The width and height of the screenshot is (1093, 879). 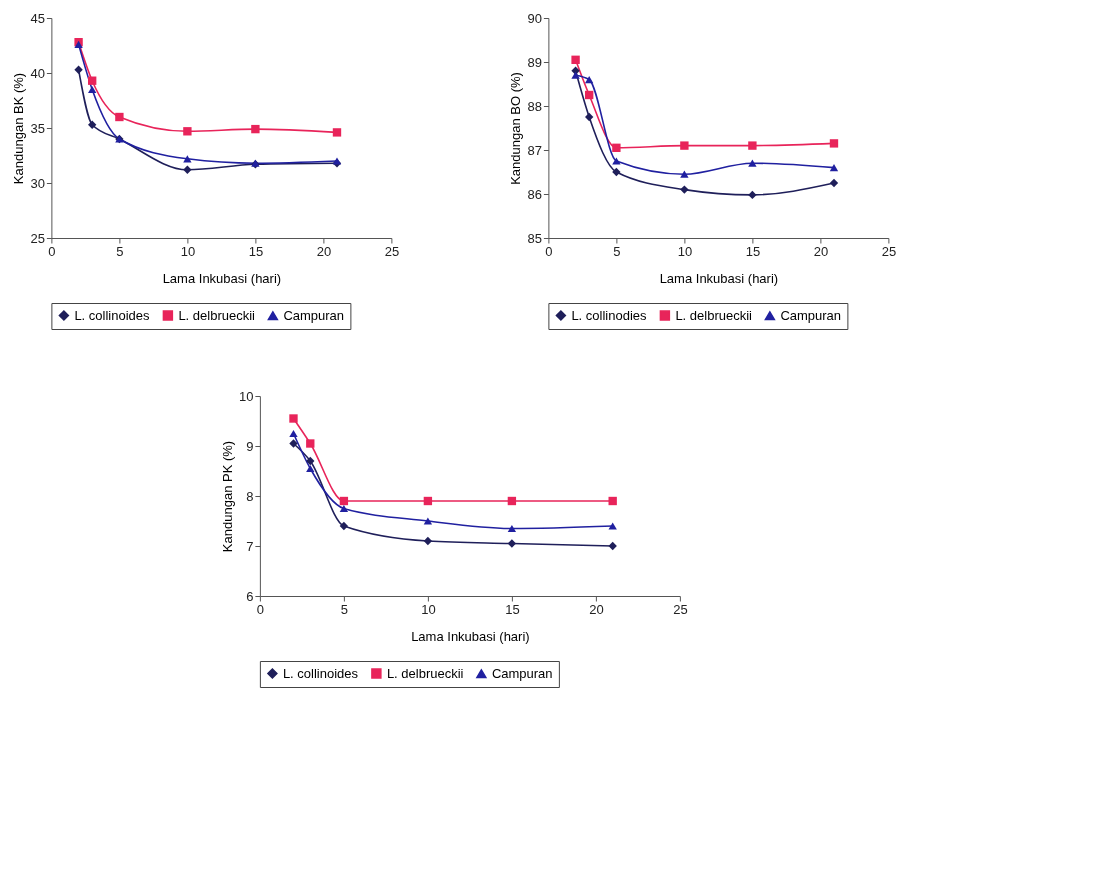 I want to click on y-tick-label: 90, so click(x=534, y=18).